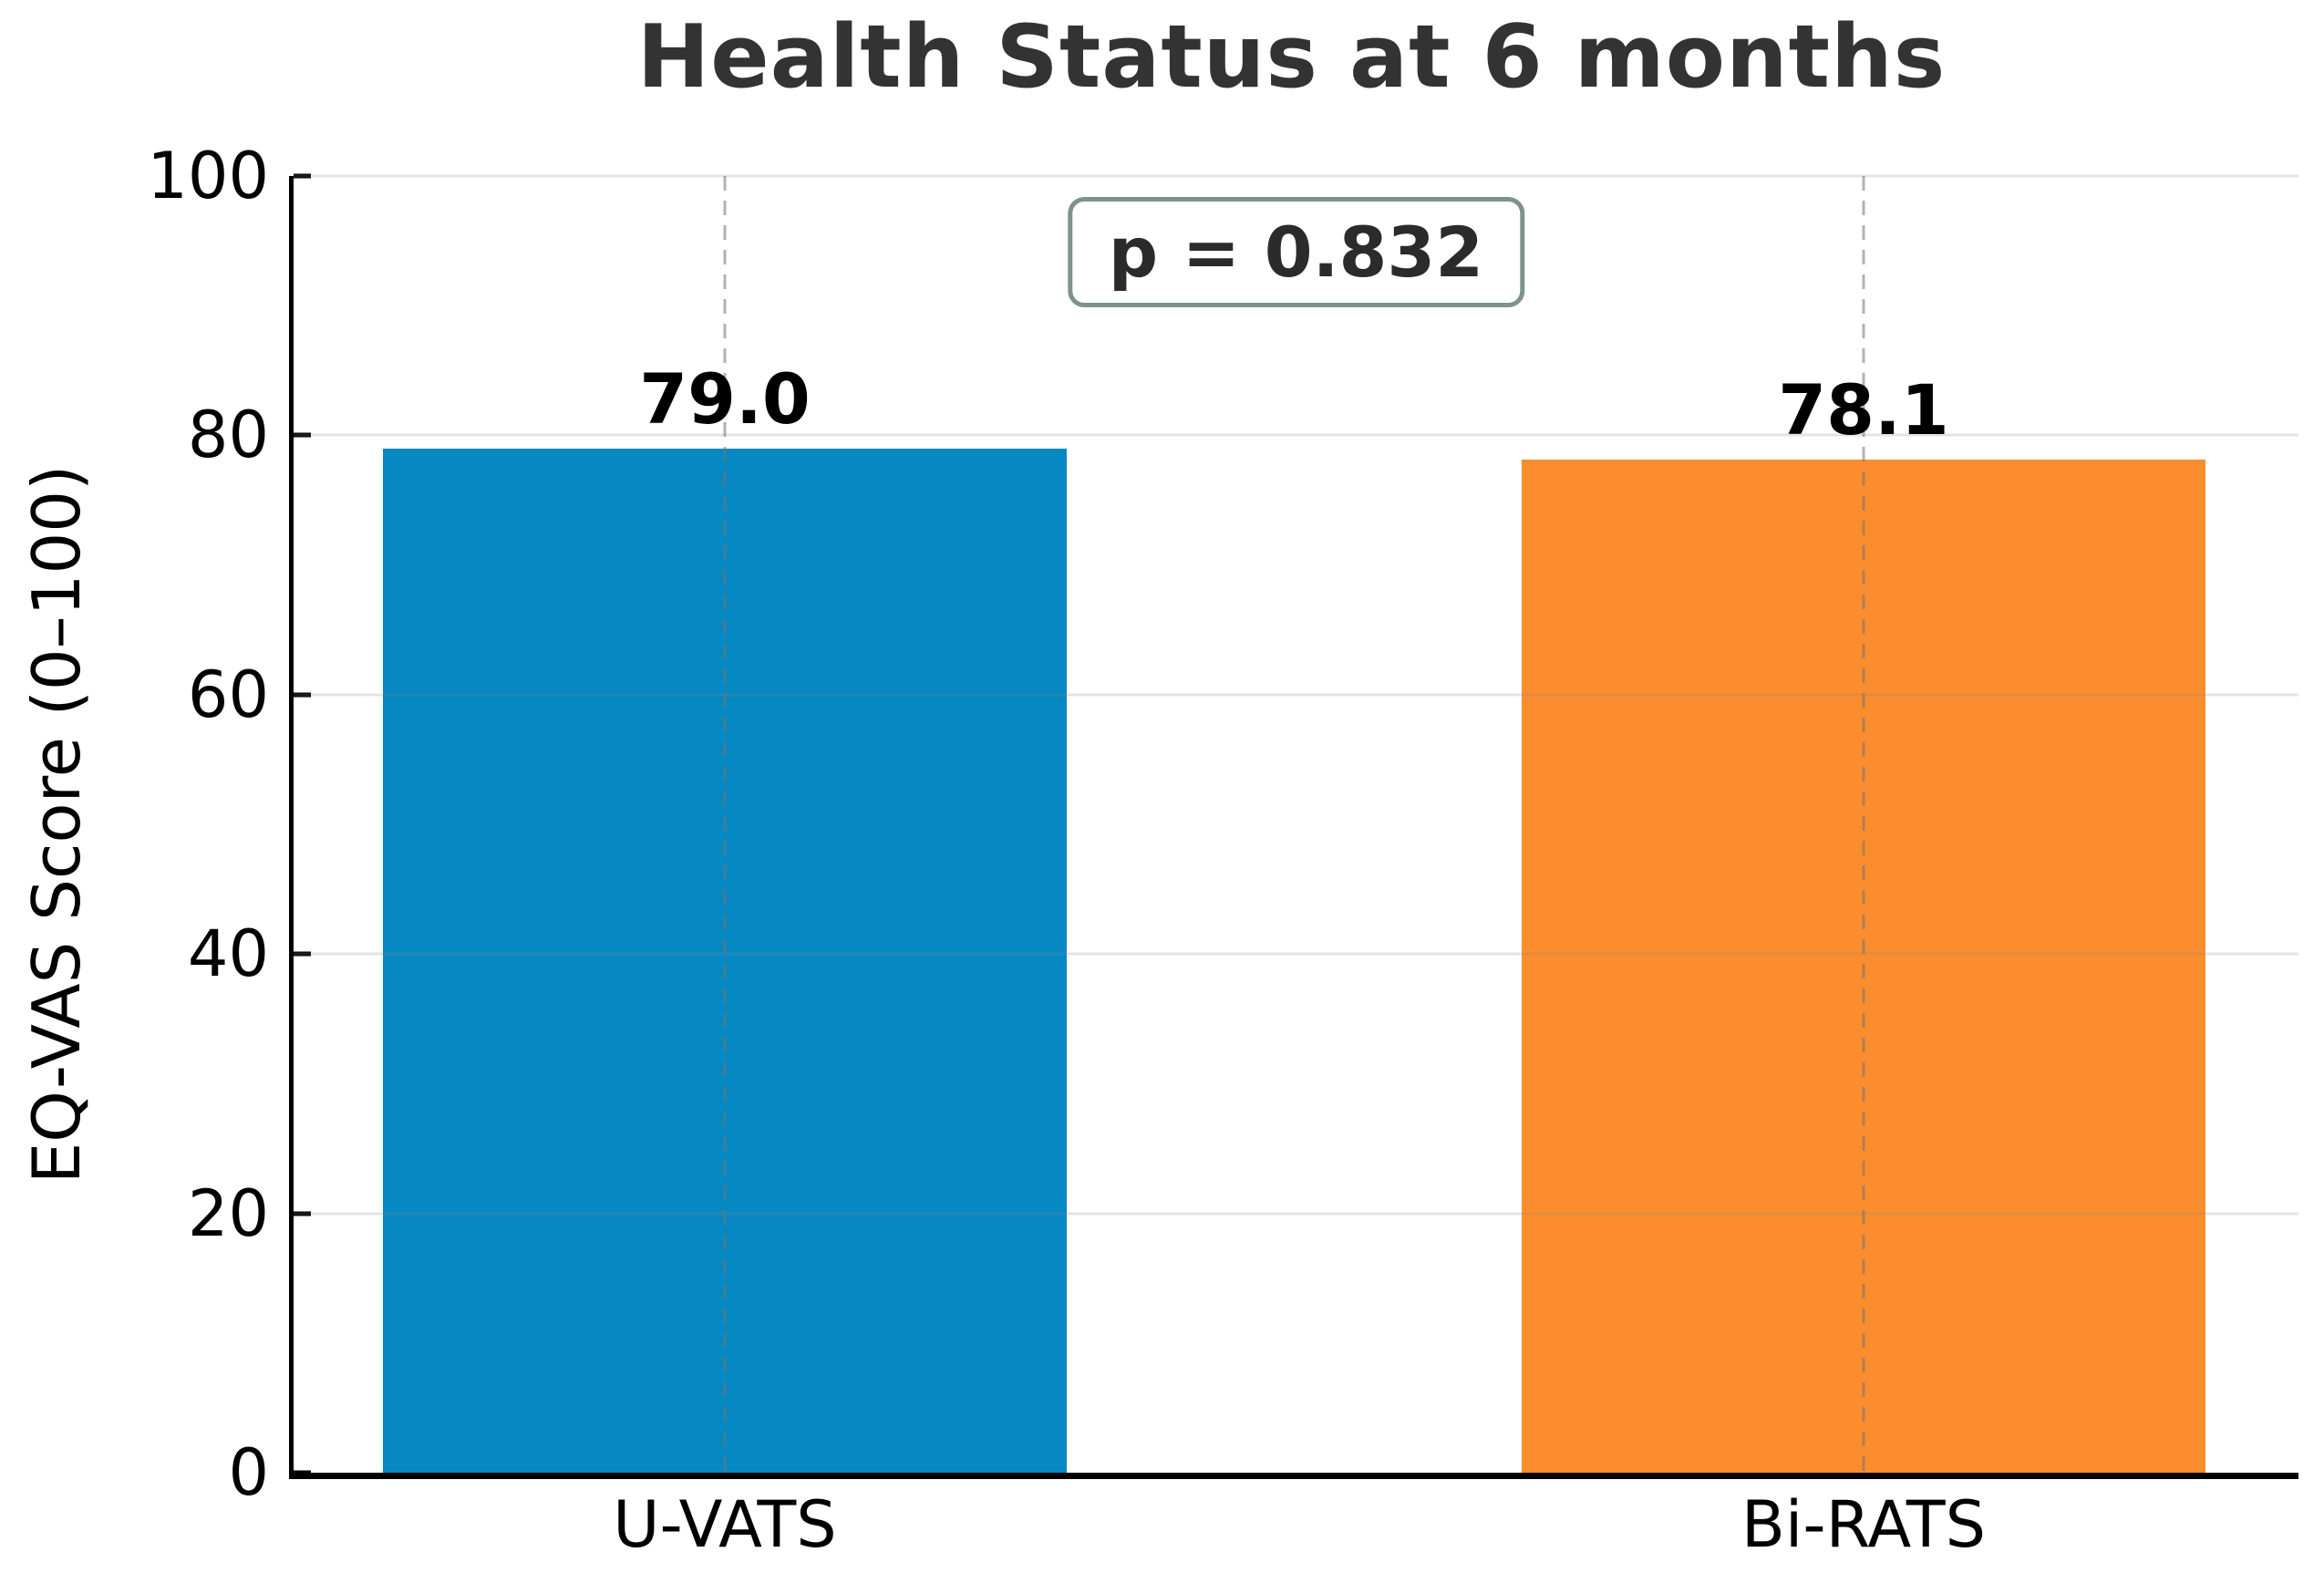 Image resolution: width=2324 pixels, height=1573 pixels. I want to click on ytick-label-20: 20, so click(228, 1213).